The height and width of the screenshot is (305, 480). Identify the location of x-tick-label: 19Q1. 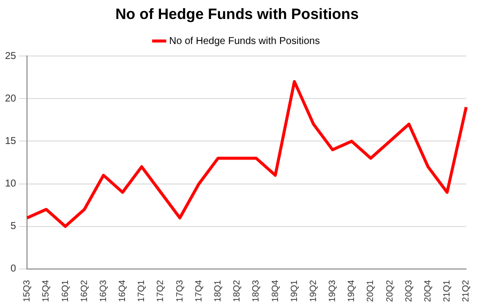
(293, 291).